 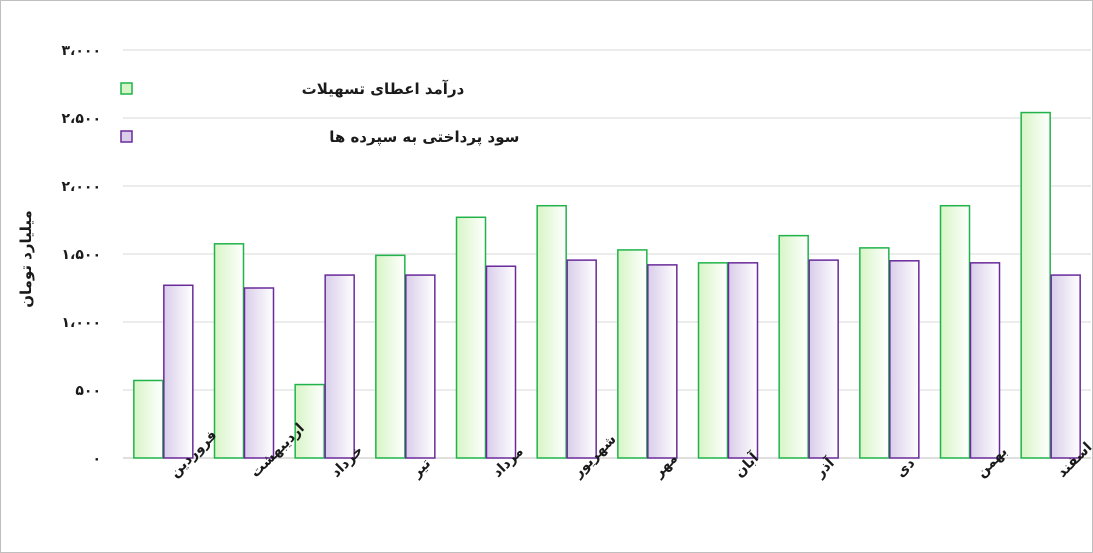 I want to click on y-tick-label: ۵۰۰, so click(x=88, y=391).